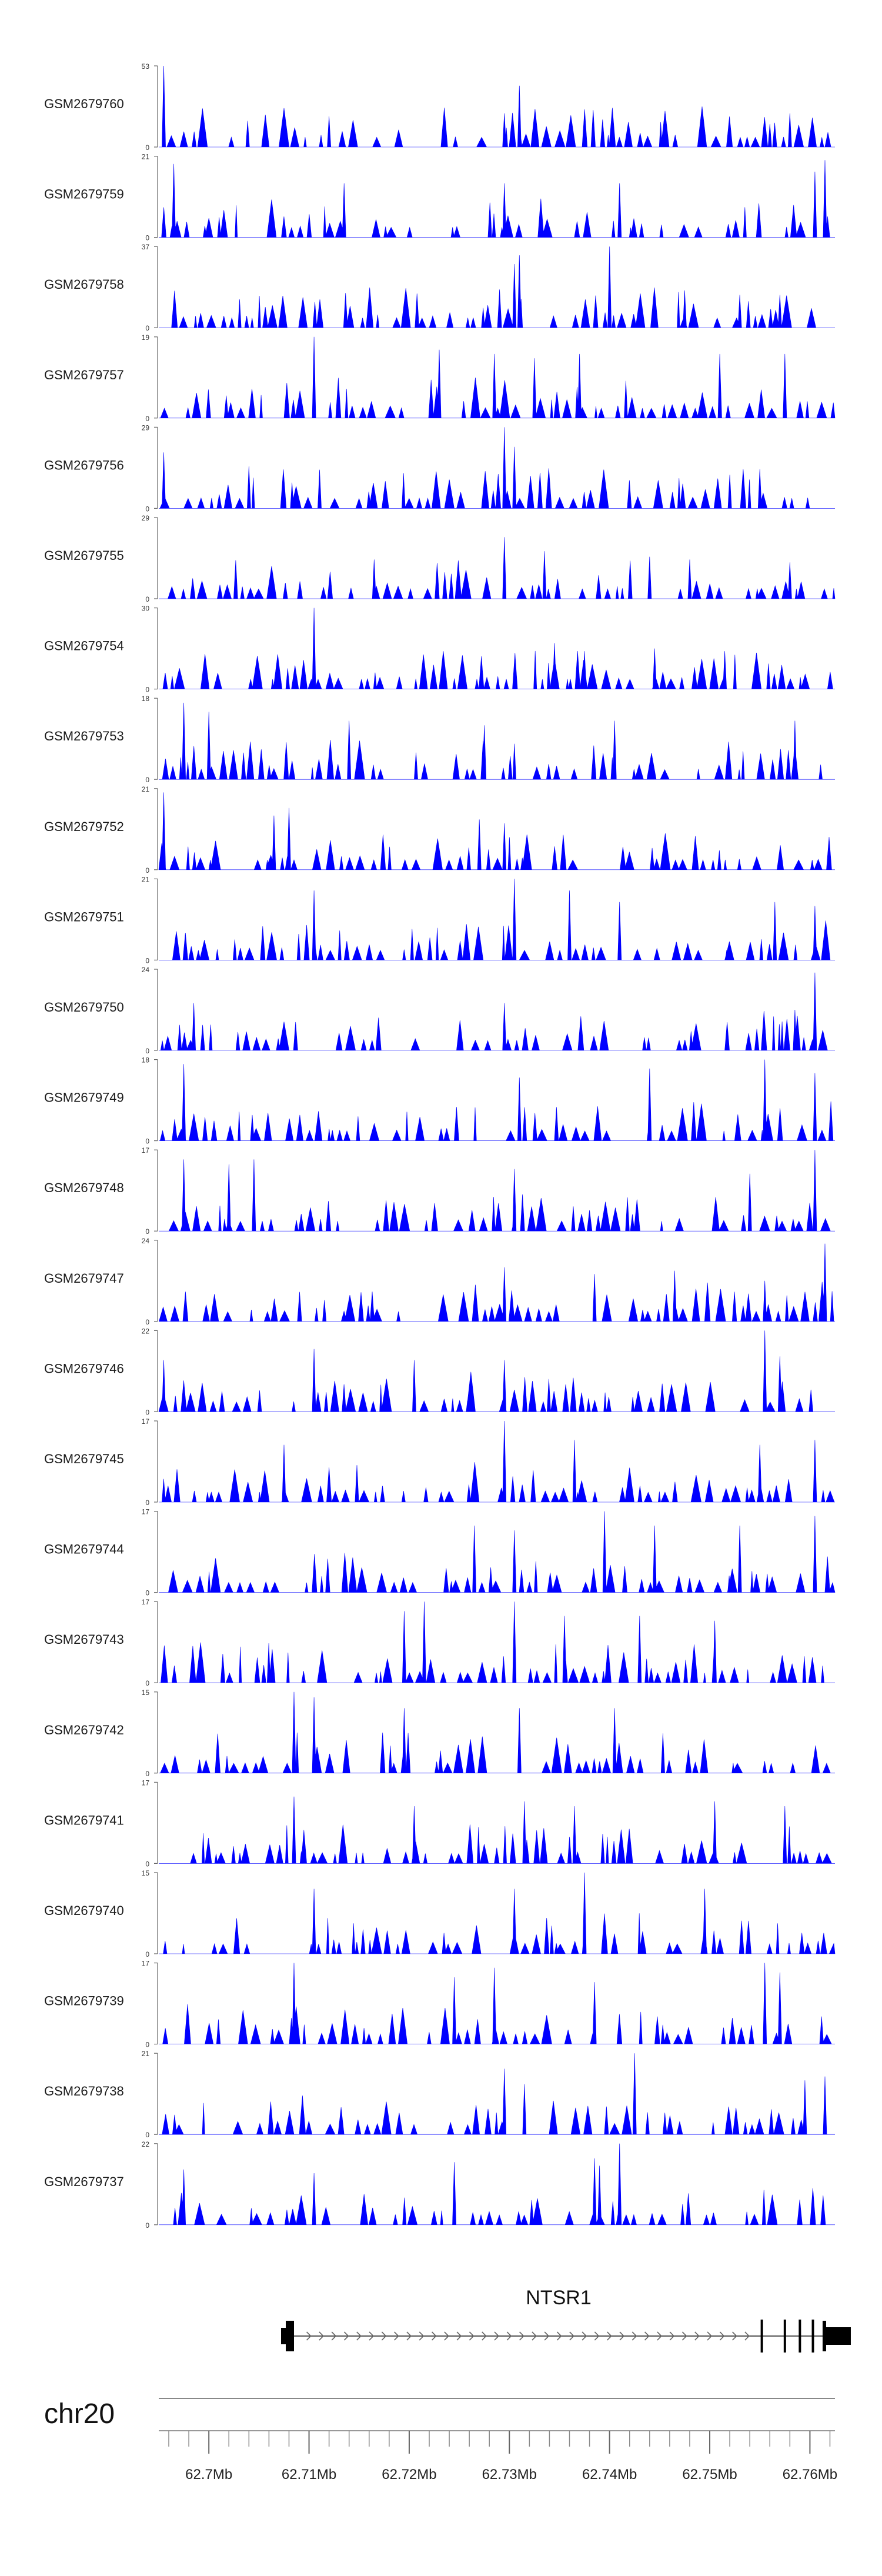  What do you see at coordinates (810, 2474) in the screenshot?
I see `axis-tick-label: 62.76Mb` at bounding box center [810, 2474].